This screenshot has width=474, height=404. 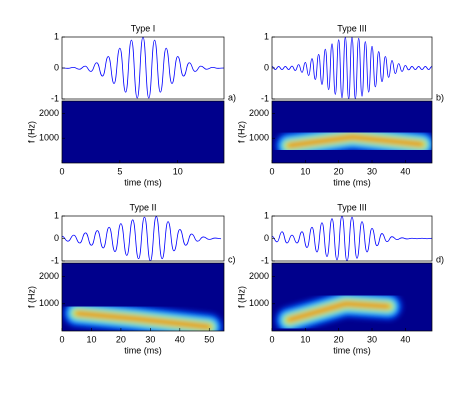 I want to click on waveform-panel: Type III b) -1 0 1, so click(x=352, y=63).